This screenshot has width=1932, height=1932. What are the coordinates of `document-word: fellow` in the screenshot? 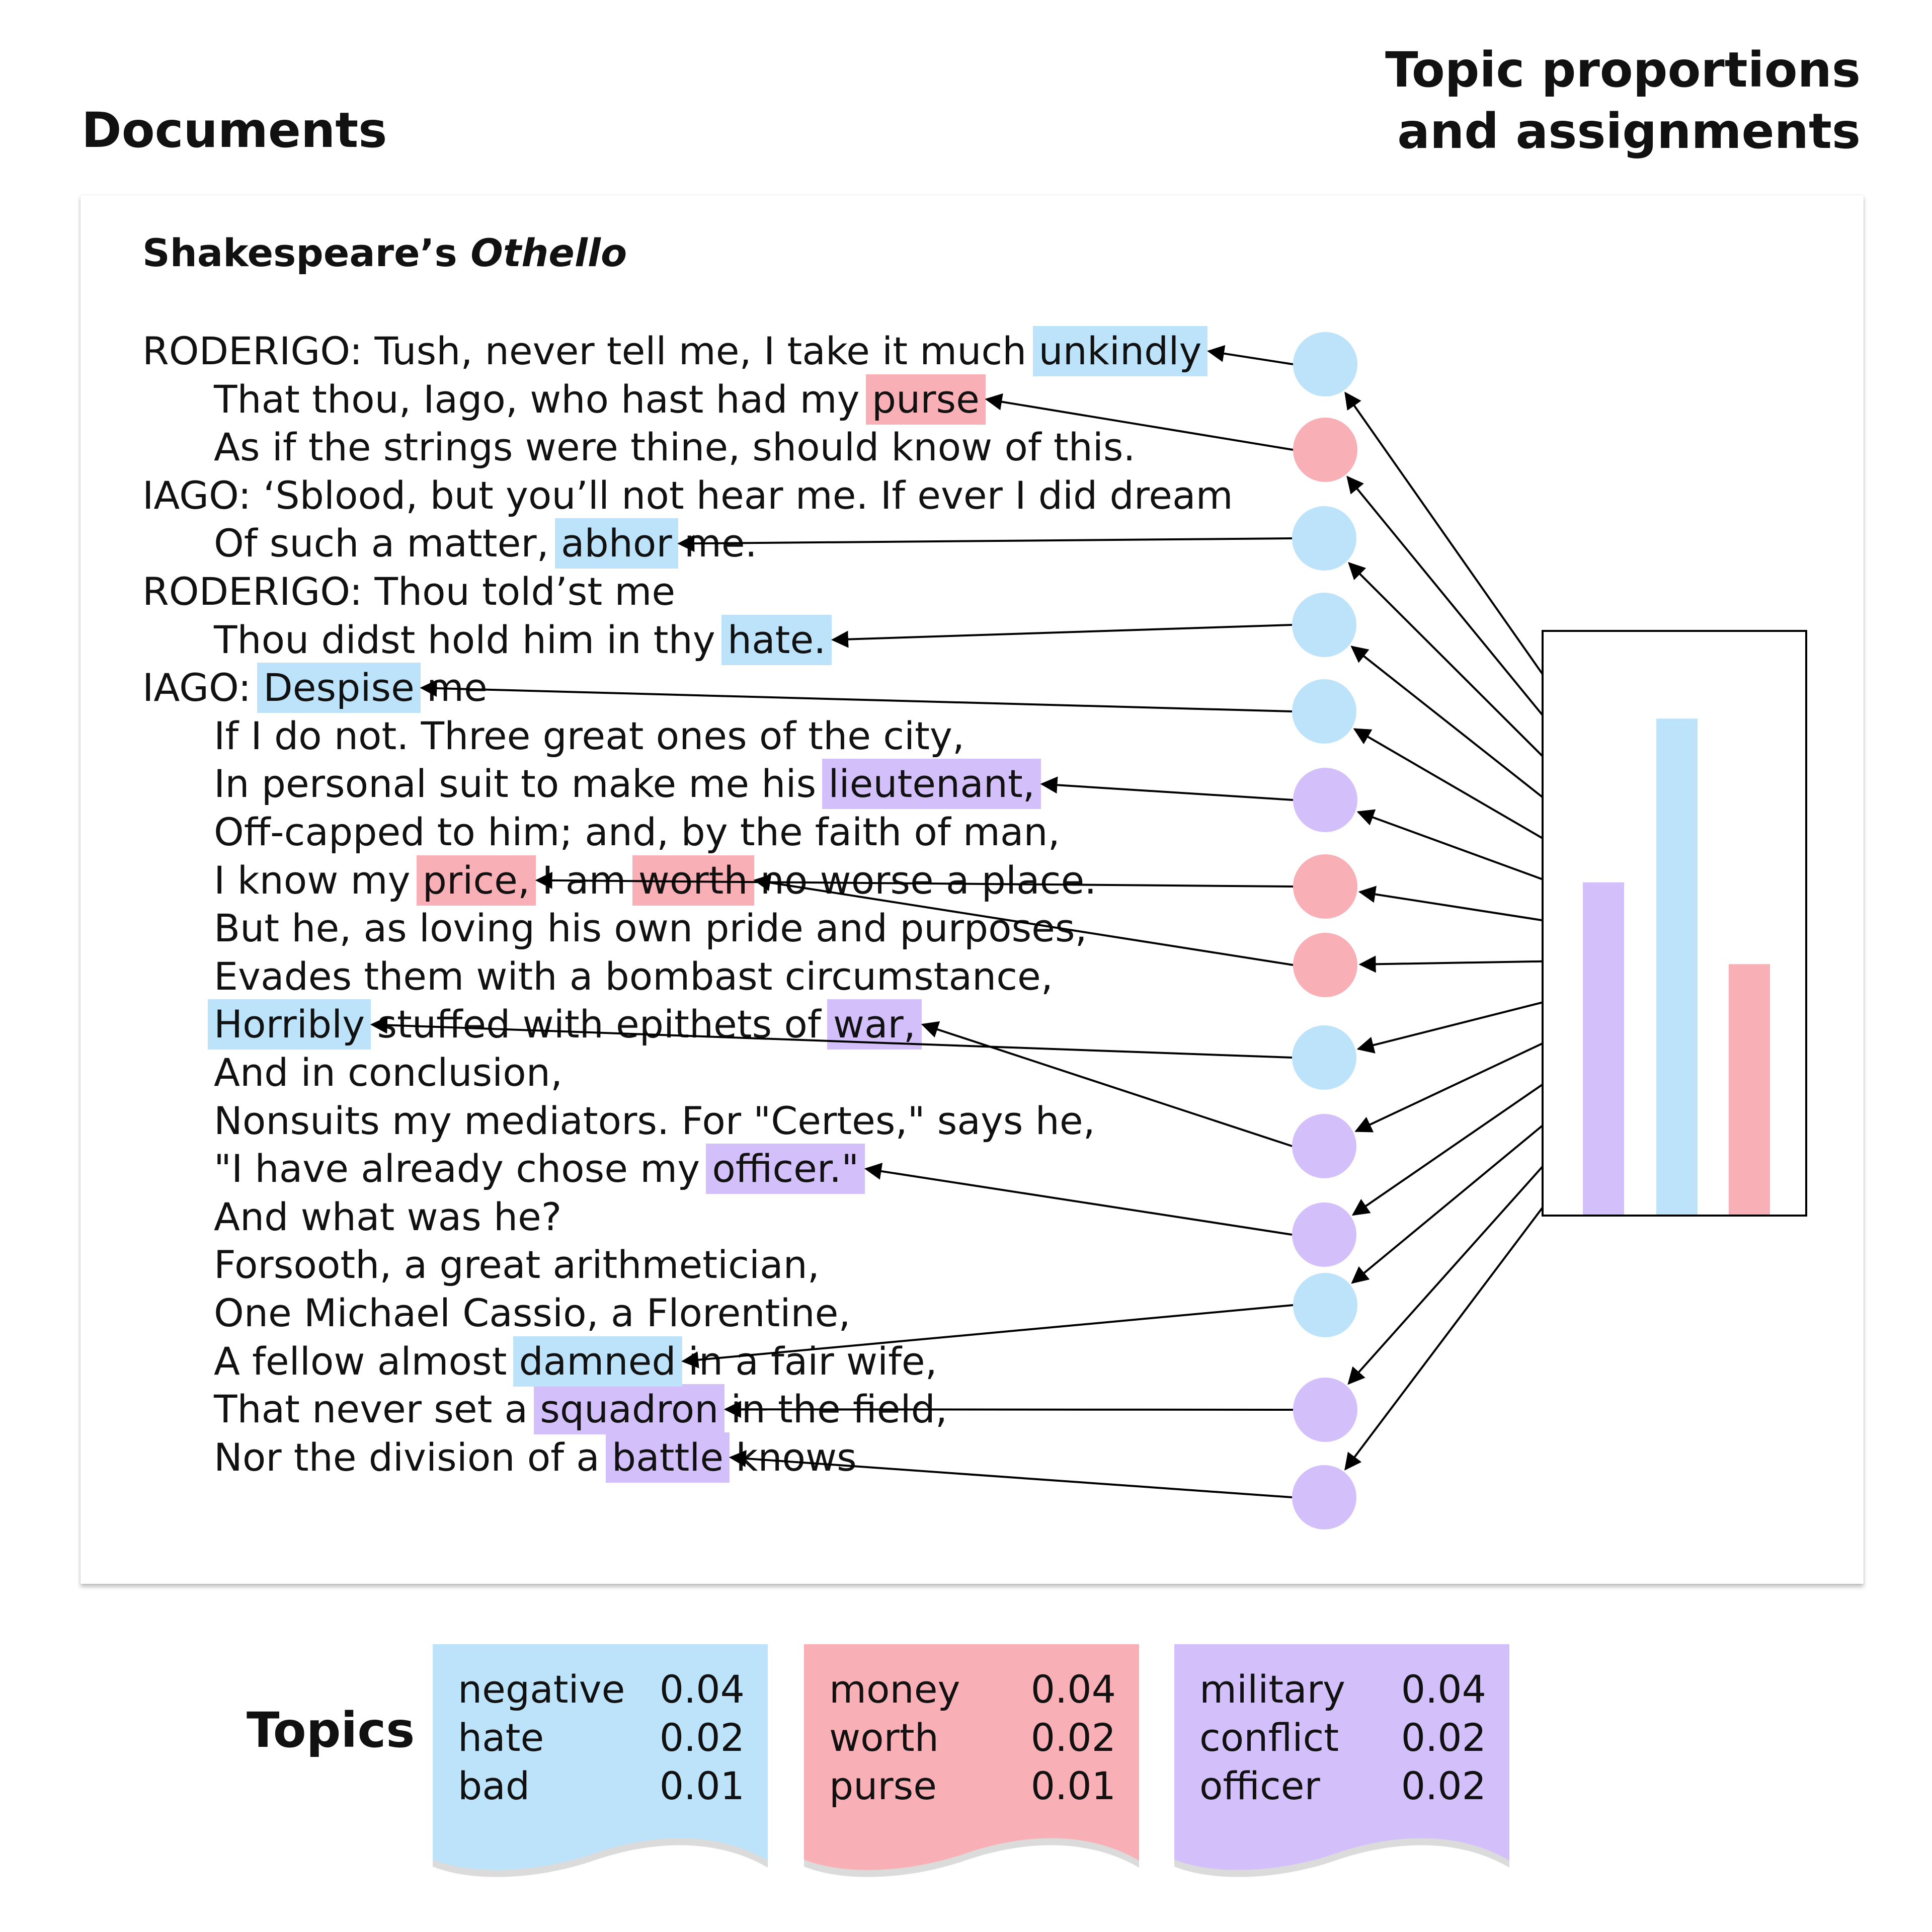 It's located at (309, 1361).